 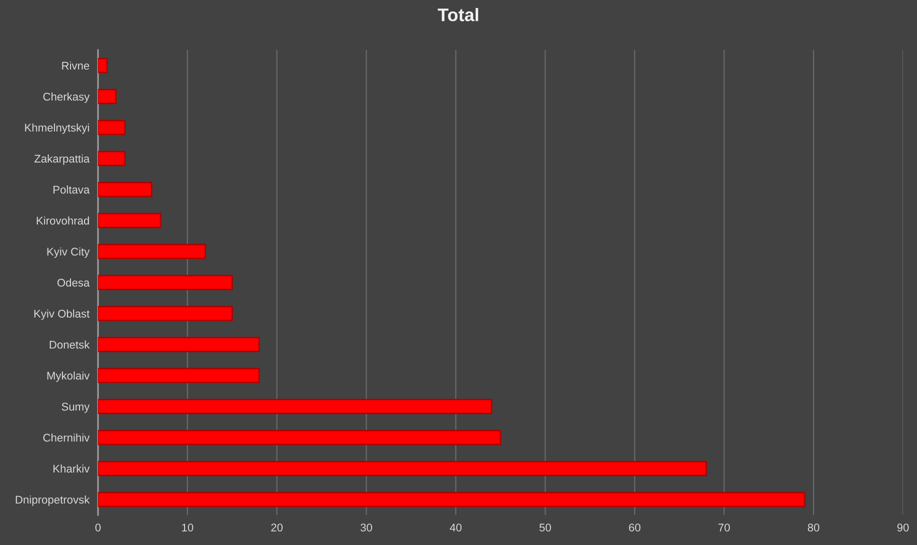 What do you see at coordinates (76, 407) in the screenshot?
I see `y-tick-label: Sumy` at bounding box center [76, 407].